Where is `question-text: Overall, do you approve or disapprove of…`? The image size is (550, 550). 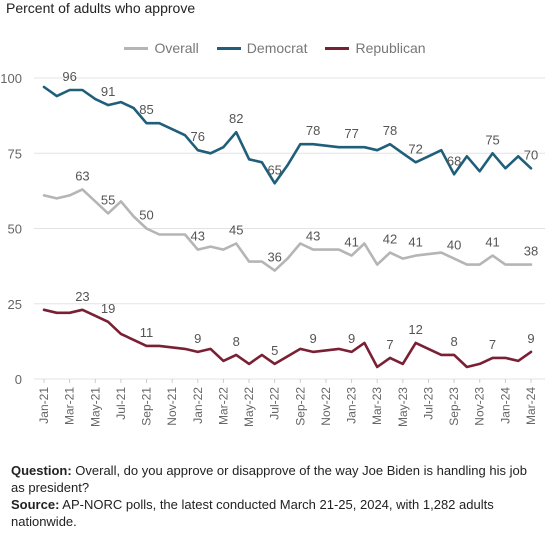
question-text: Overall, do you approve or disapprove of… is located at coordinates (269, 479).